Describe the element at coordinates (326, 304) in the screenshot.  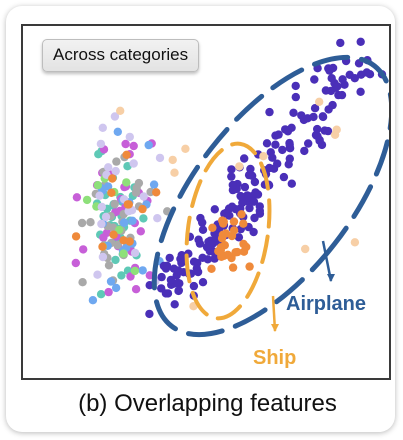
I see `airplane-label: Airplane` at that location.